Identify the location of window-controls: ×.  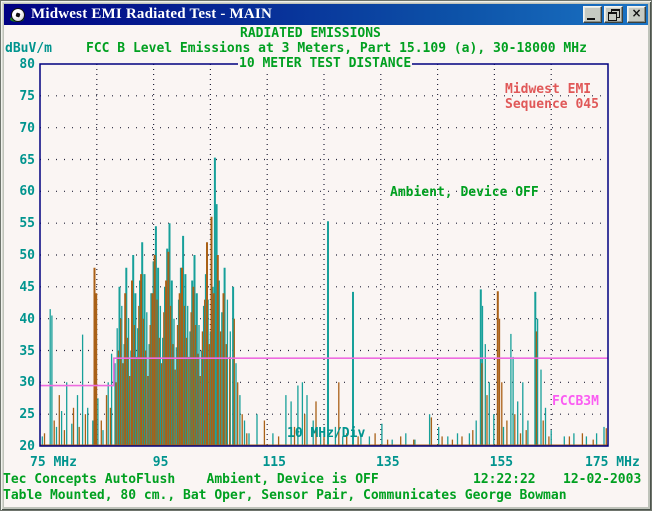
(614, 14).